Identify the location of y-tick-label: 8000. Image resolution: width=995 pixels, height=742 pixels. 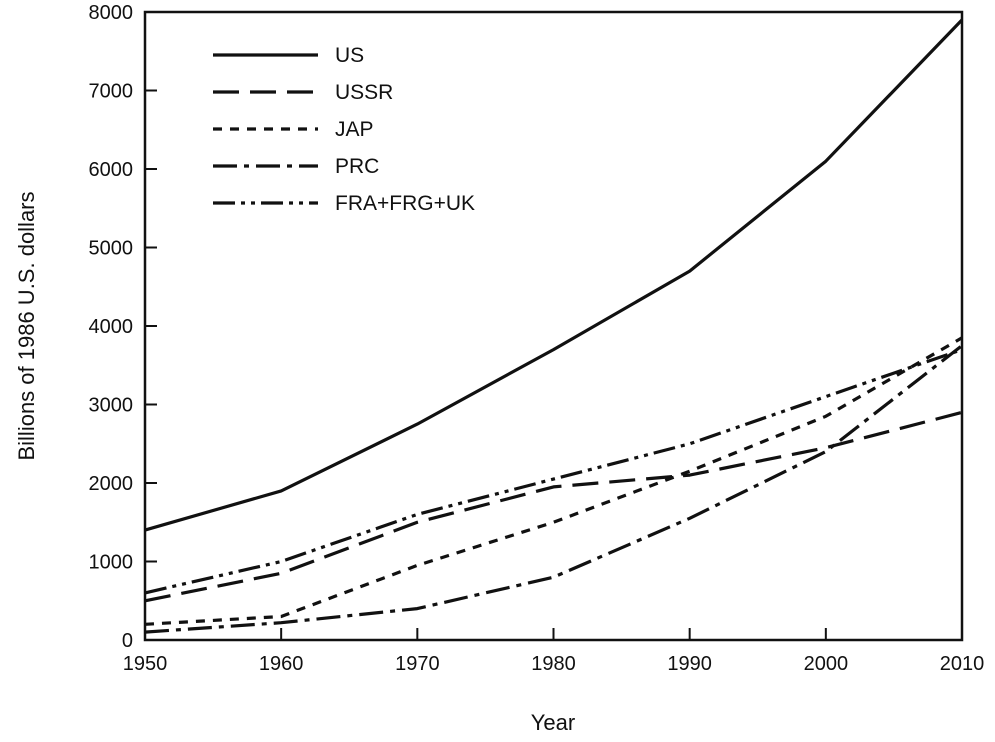
(111, 13).